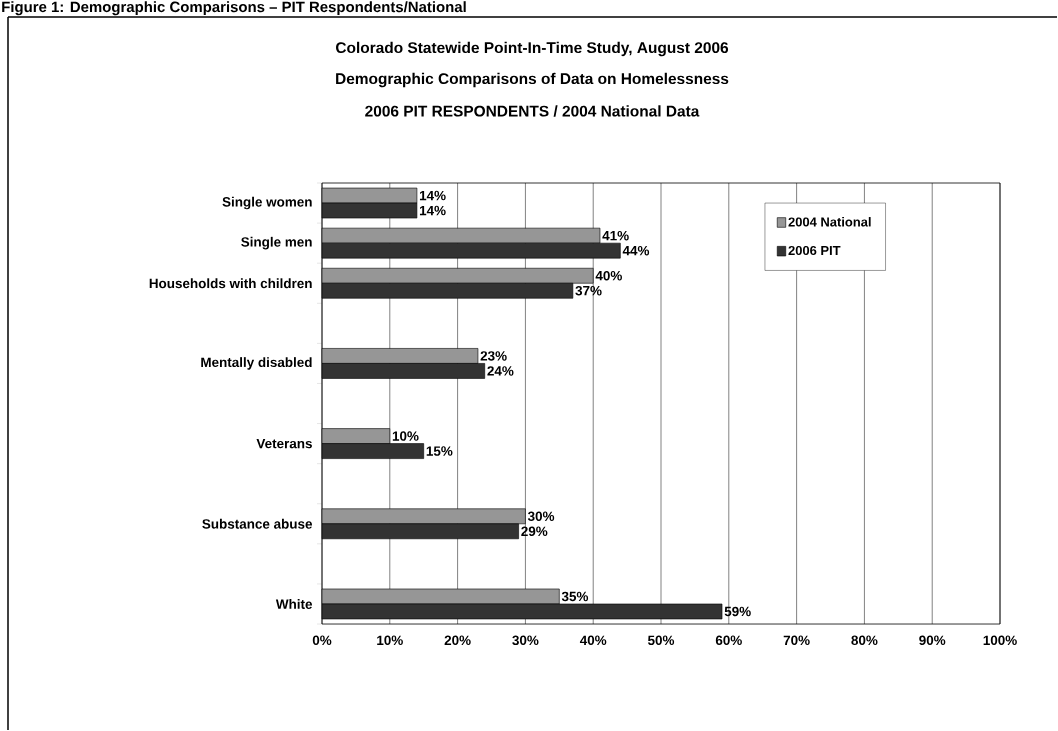  I want to click on x-tick-label: 90%, so click(932, 640).